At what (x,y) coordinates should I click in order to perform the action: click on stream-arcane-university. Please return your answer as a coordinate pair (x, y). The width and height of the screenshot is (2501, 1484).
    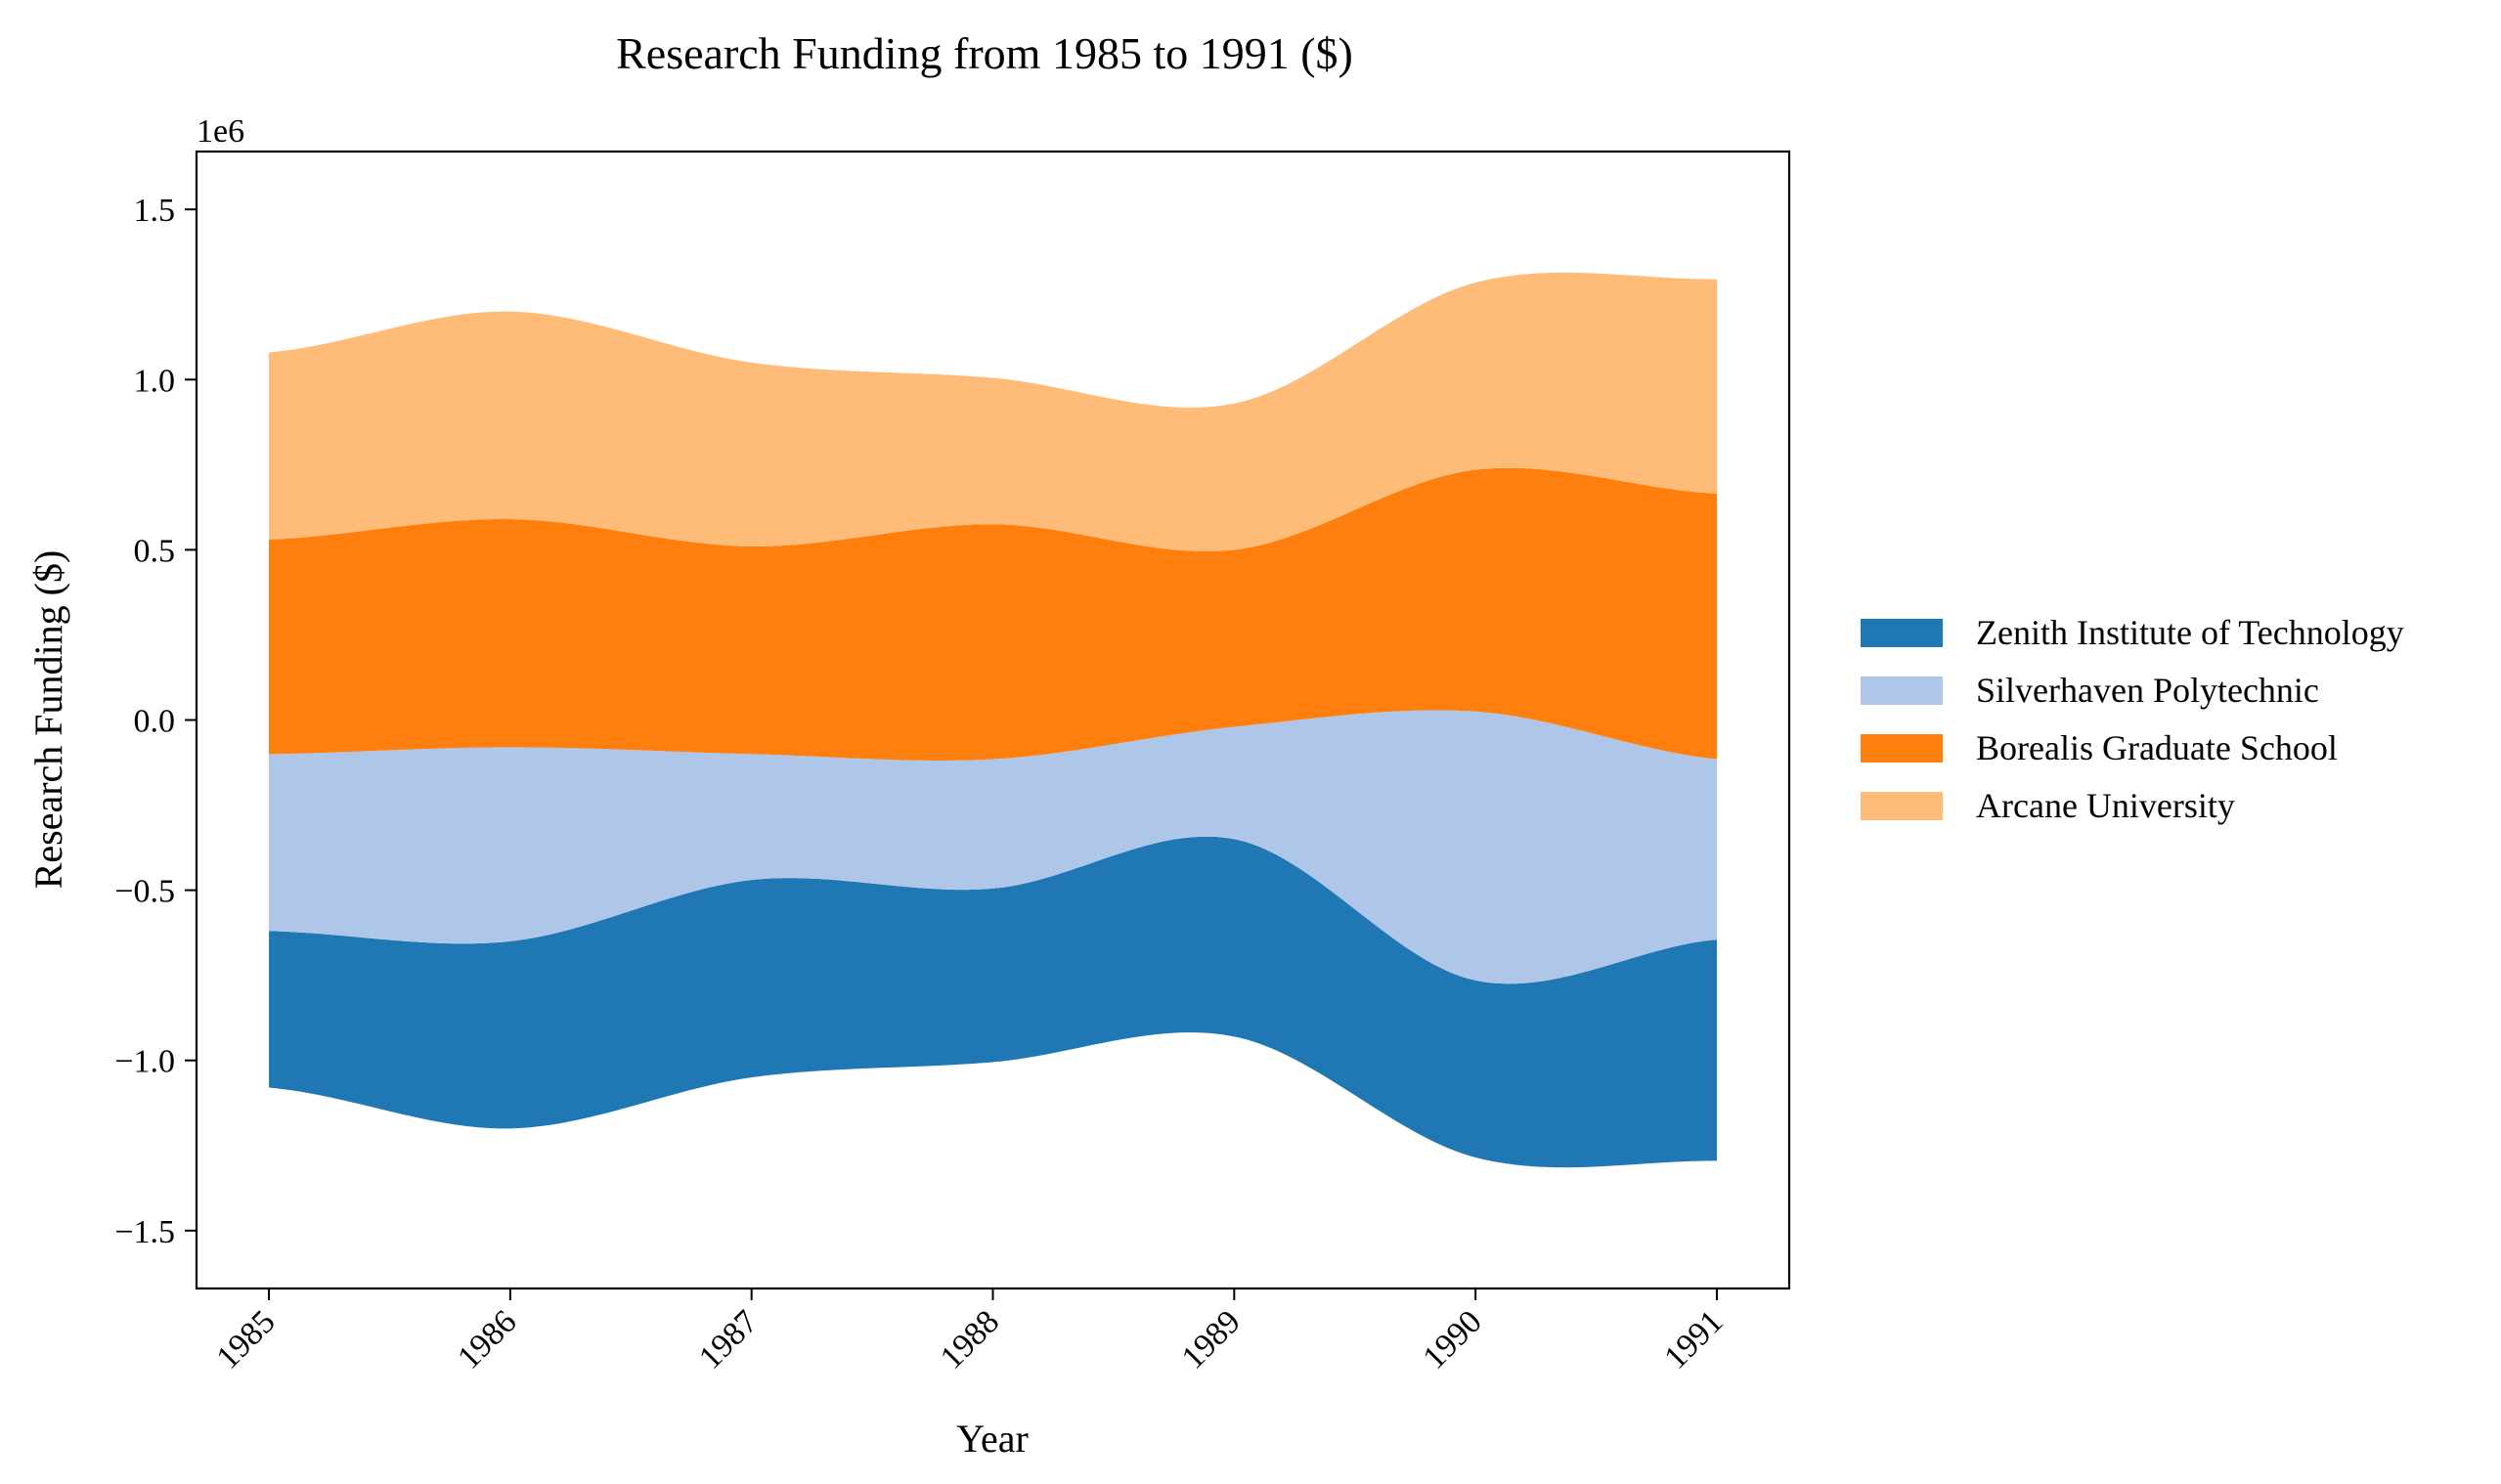
    Looking at the image, I should click on (993, 411).